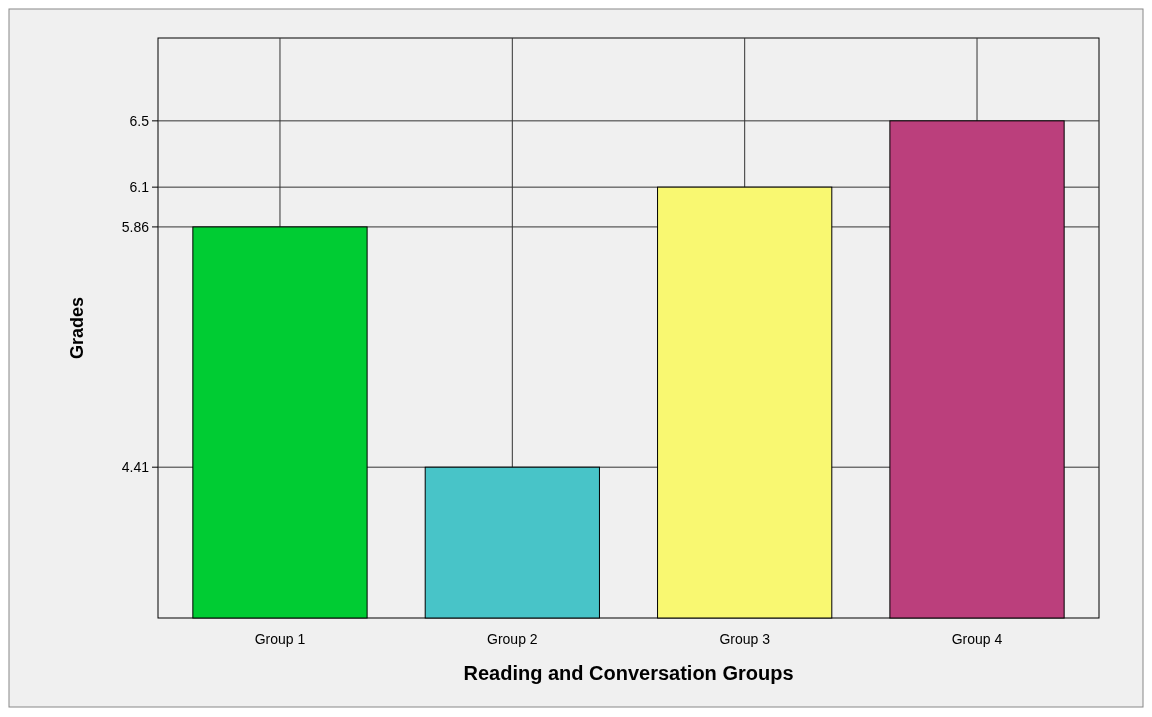  Describe the element at coordinates (139, 187) in the screenshot. I see `y-tick-label: 6.1` at that location.